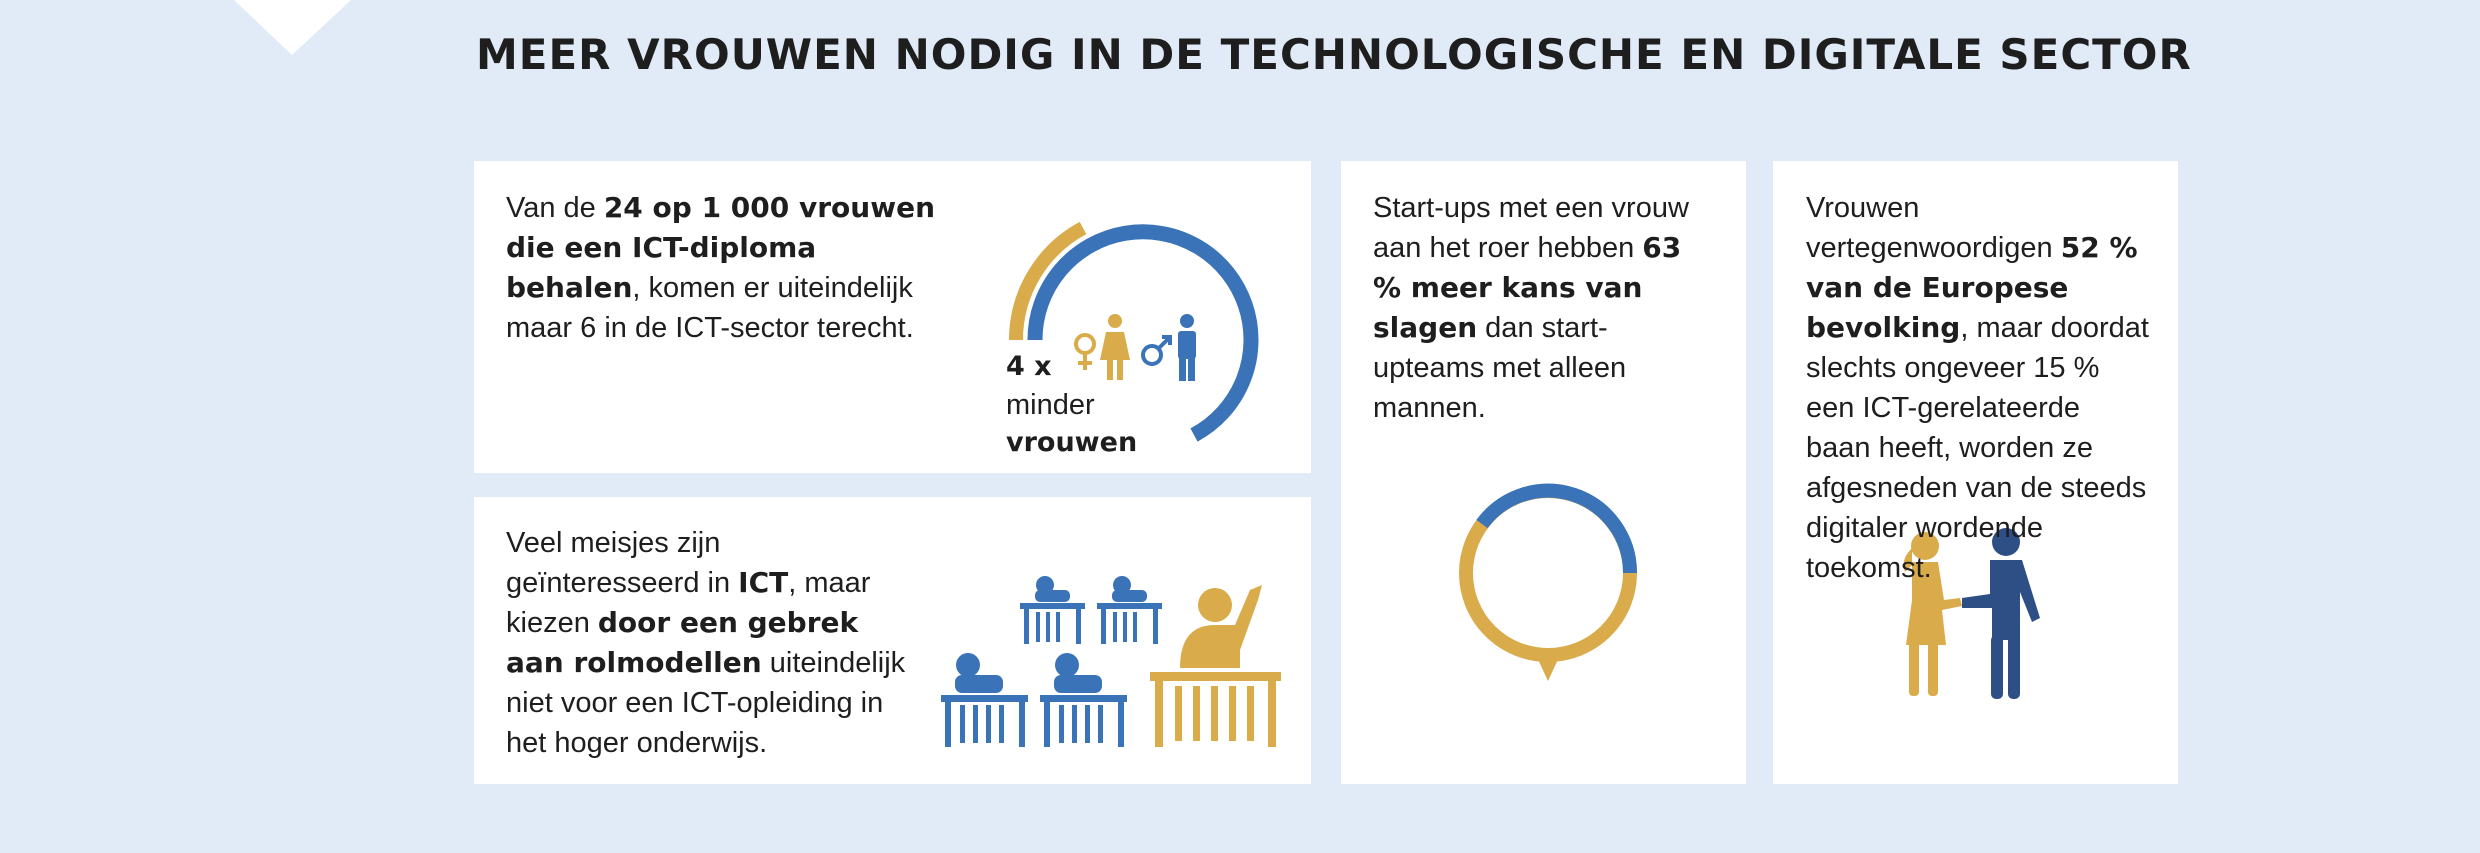  Describe the element at coordinates (1051, 661) in the screenshot. I see `students-icon` at that location.